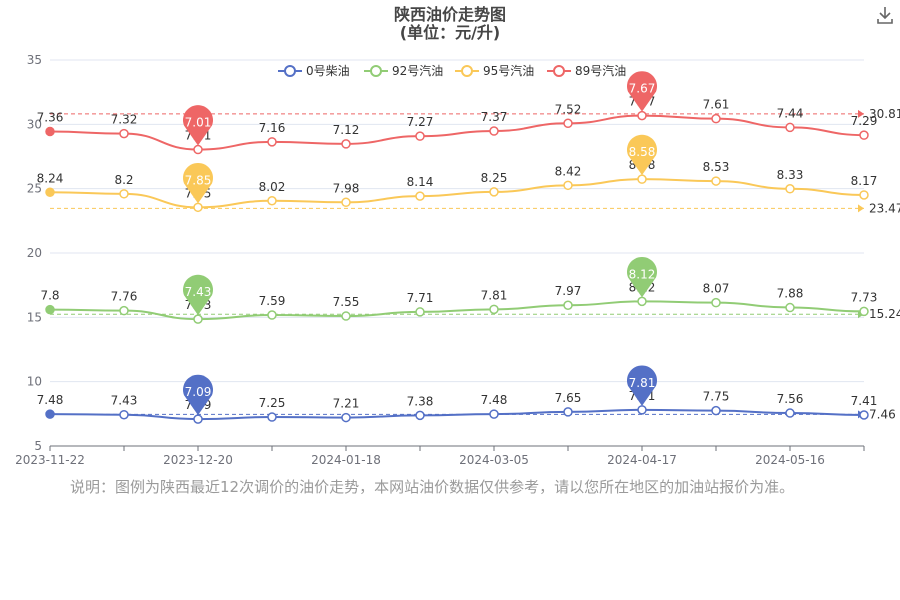 The height and width of the screenshot is (600, 900). What do you see at coordinates (494, 295) in the screenshot?
I see `data-label: 7.81` at bounding box center [494, 295].